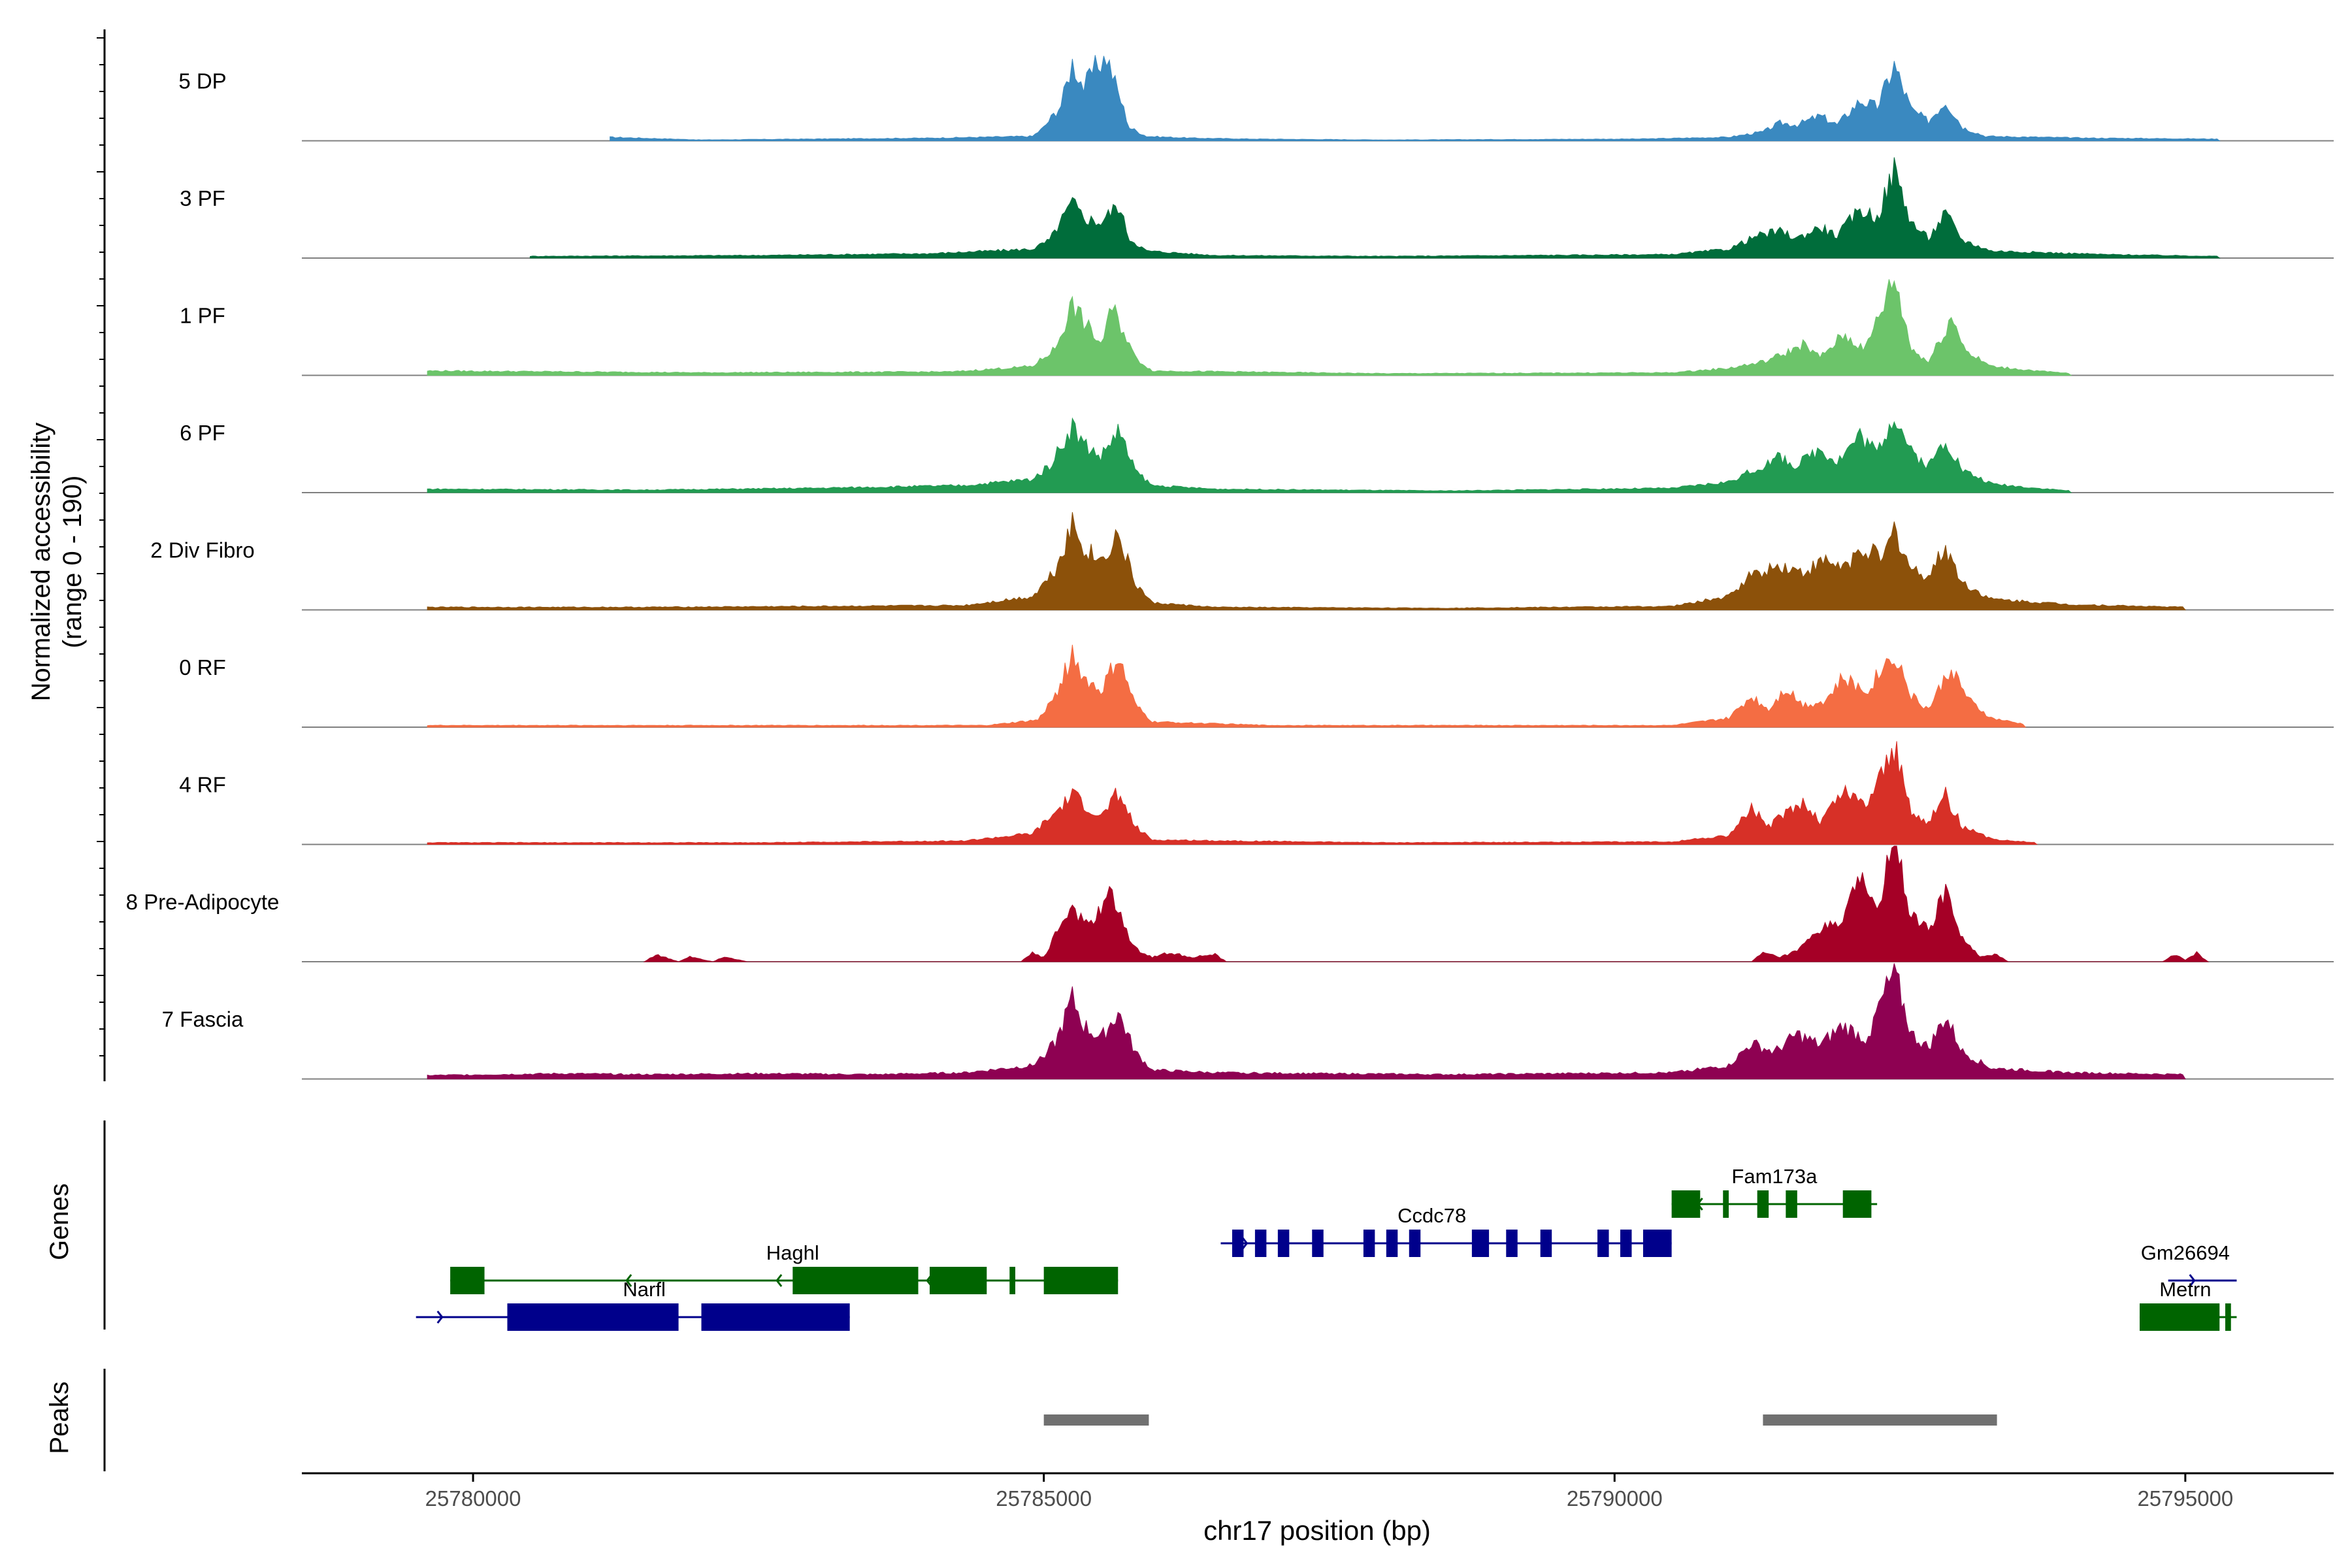  Describe the element at coordinates (784, 1267) in the screenshot. I see `gene-haghl: Haghl` at that location.